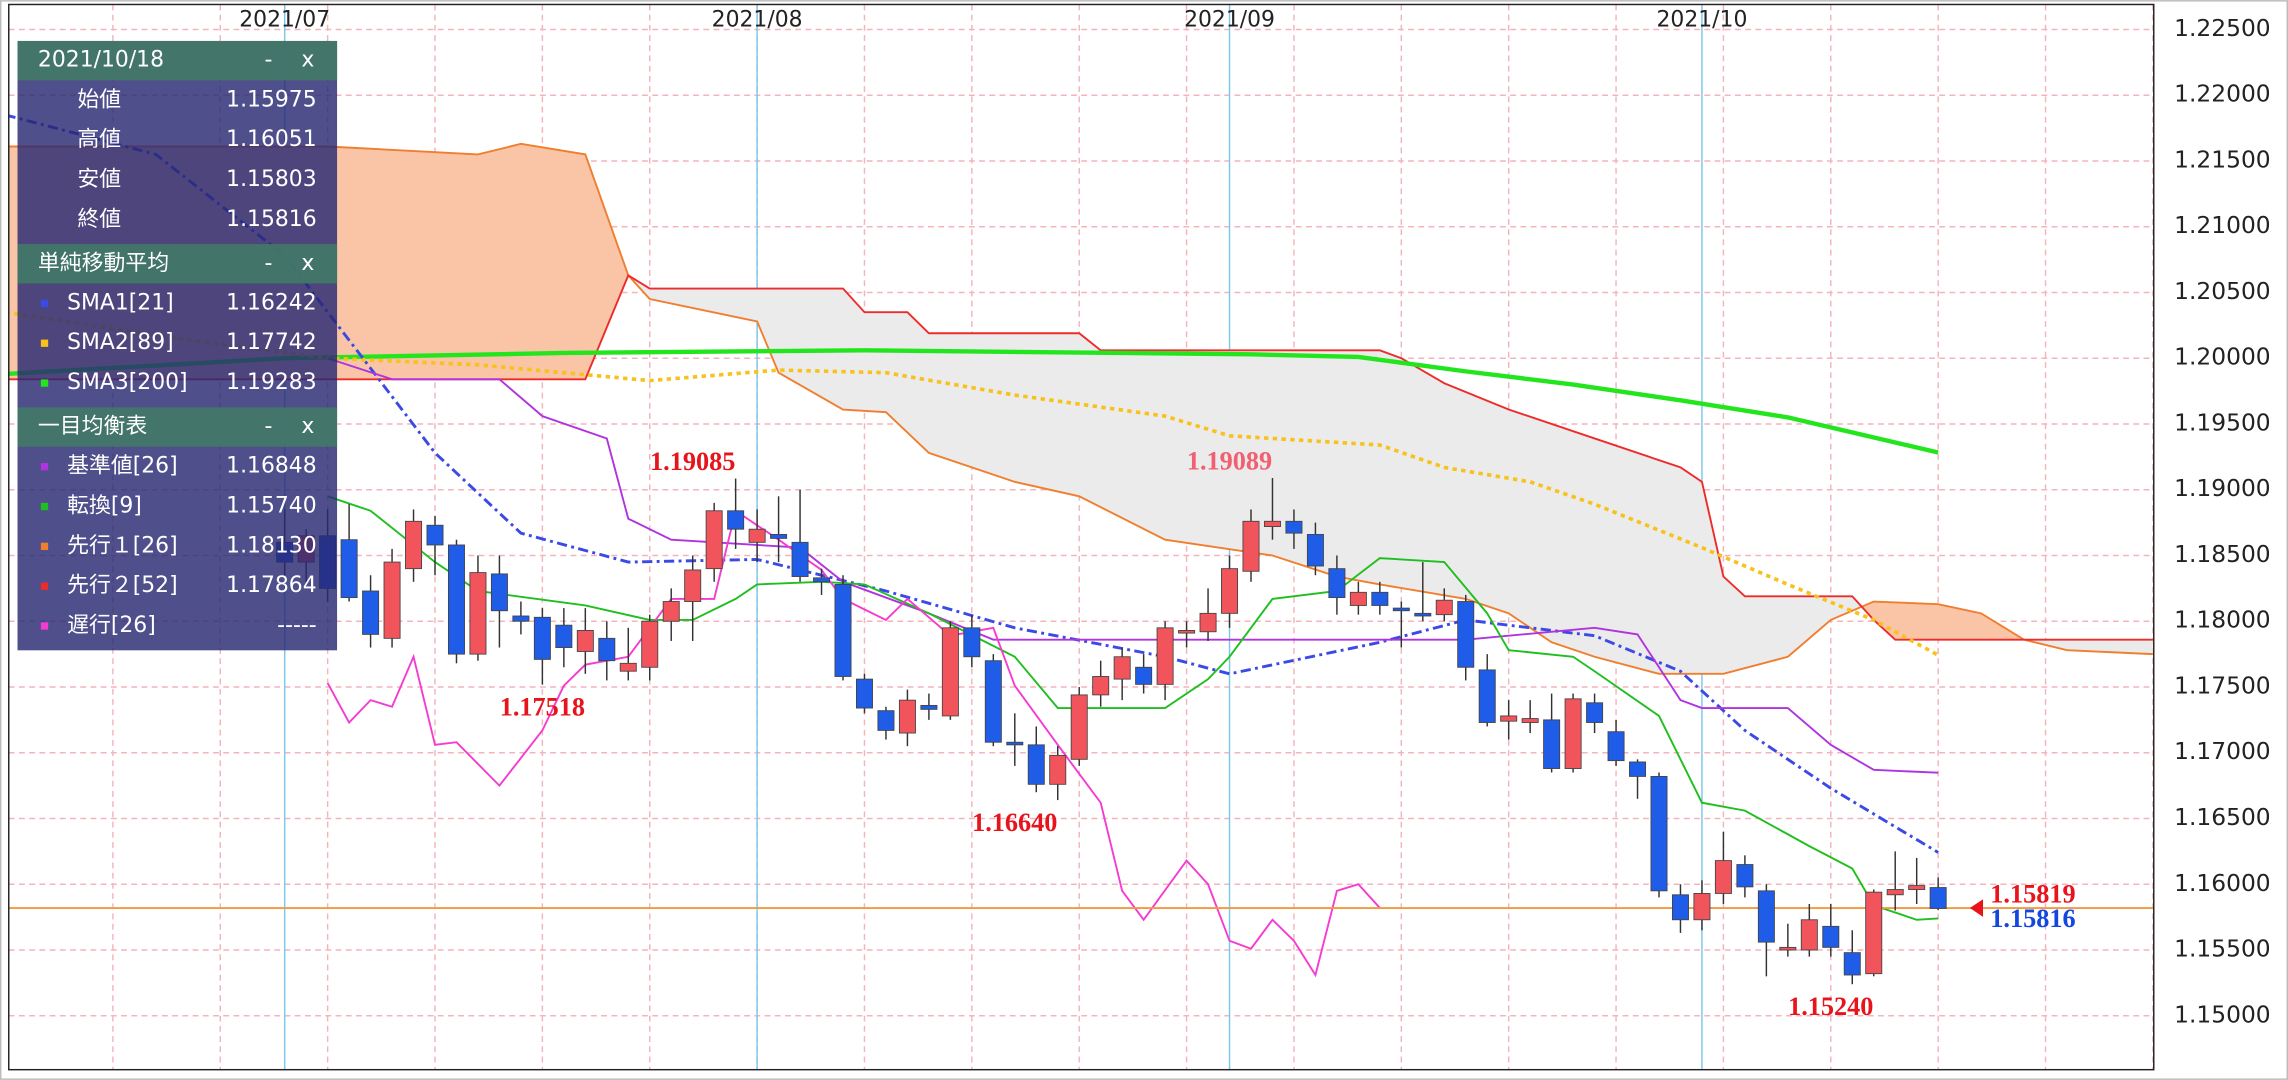 This screenshot has height=1080, width=2288. Describe the element at coordinates (122, 585) in the screenshot. I see `panel-label: 先行２[52]` at that location.